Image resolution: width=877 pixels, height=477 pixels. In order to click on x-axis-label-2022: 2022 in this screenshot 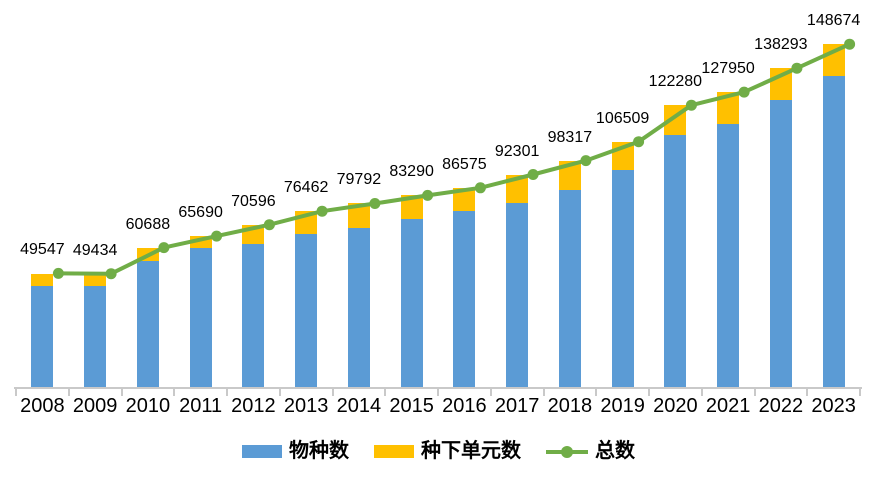, I will do `click(781, 406)`.